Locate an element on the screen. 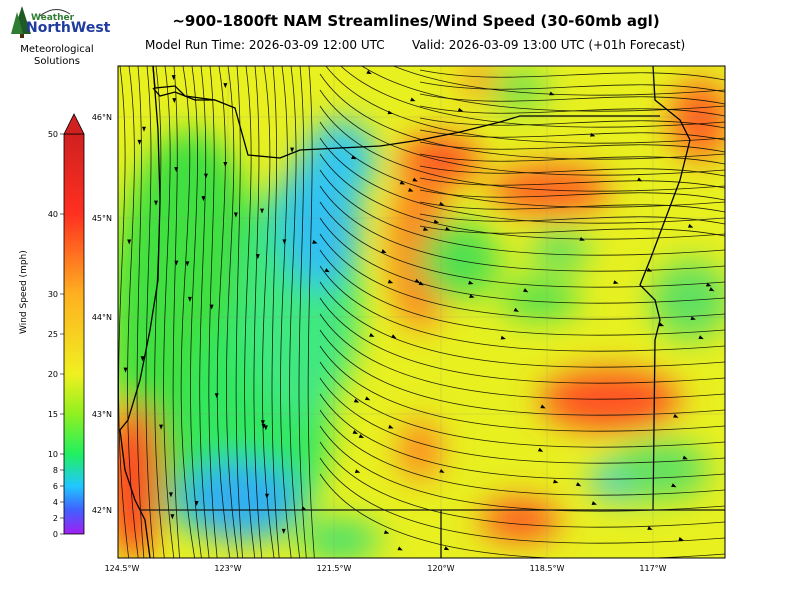  colorbar-tick-label: 20 is located at coordinates (53, 374).